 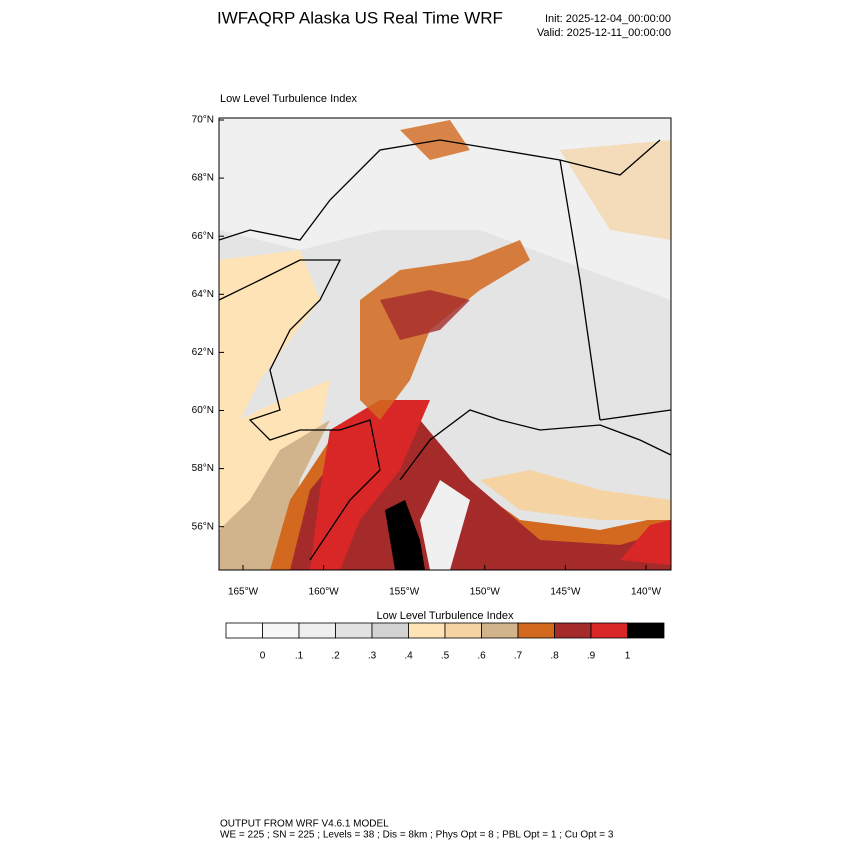 What do you see at coordinates (203, 468) in the screenshot?
I see `lat-label: 58°N` at bounding box center [203, 468].